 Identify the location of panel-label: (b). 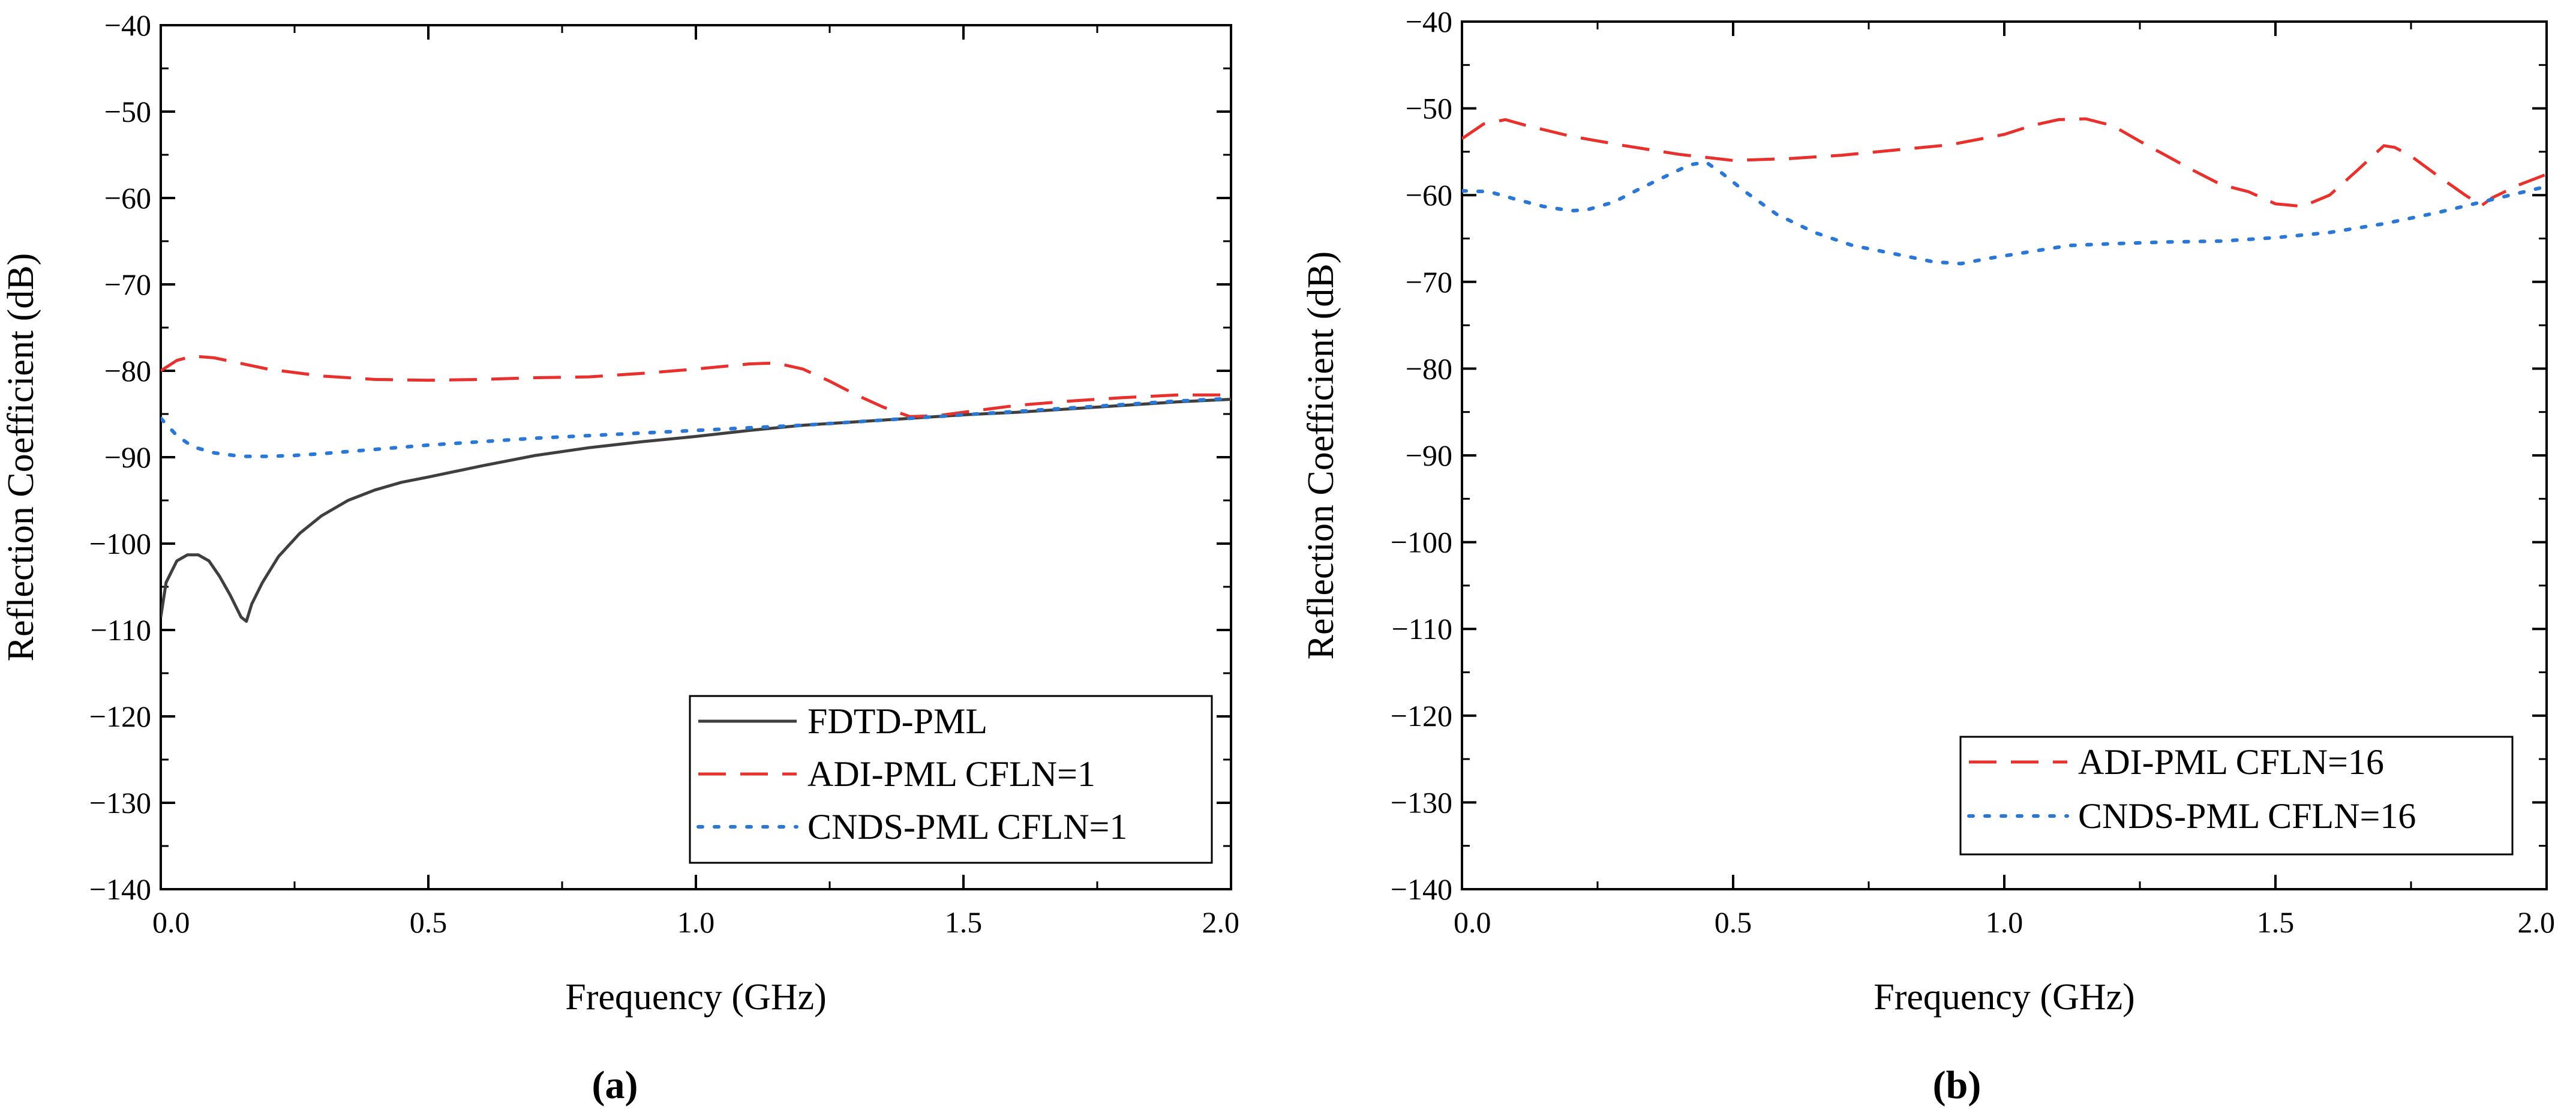
(1957, 1085).